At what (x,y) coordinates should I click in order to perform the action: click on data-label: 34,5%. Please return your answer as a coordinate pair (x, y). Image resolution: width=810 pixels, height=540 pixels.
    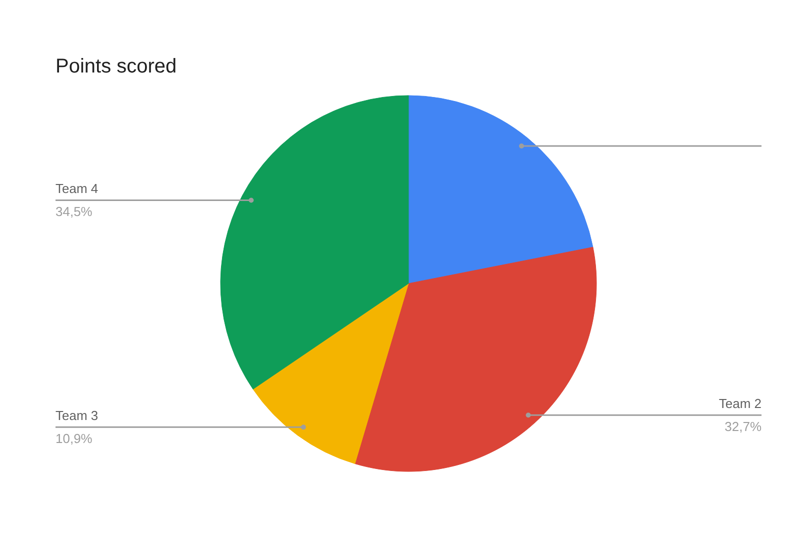
    Looking at the image, I should click on (74, 212).